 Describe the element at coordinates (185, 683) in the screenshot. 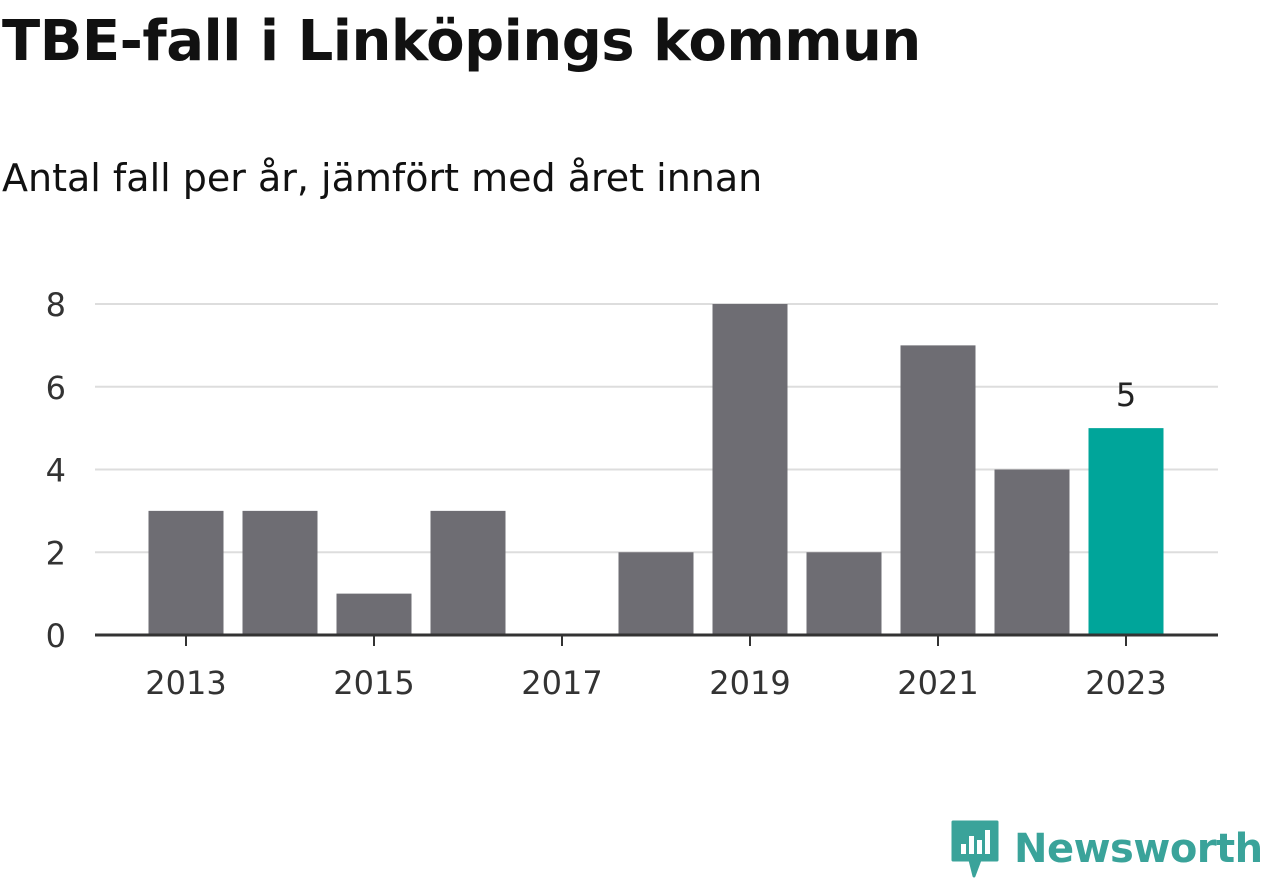

I see `x-tick-label: 2013` at that location.